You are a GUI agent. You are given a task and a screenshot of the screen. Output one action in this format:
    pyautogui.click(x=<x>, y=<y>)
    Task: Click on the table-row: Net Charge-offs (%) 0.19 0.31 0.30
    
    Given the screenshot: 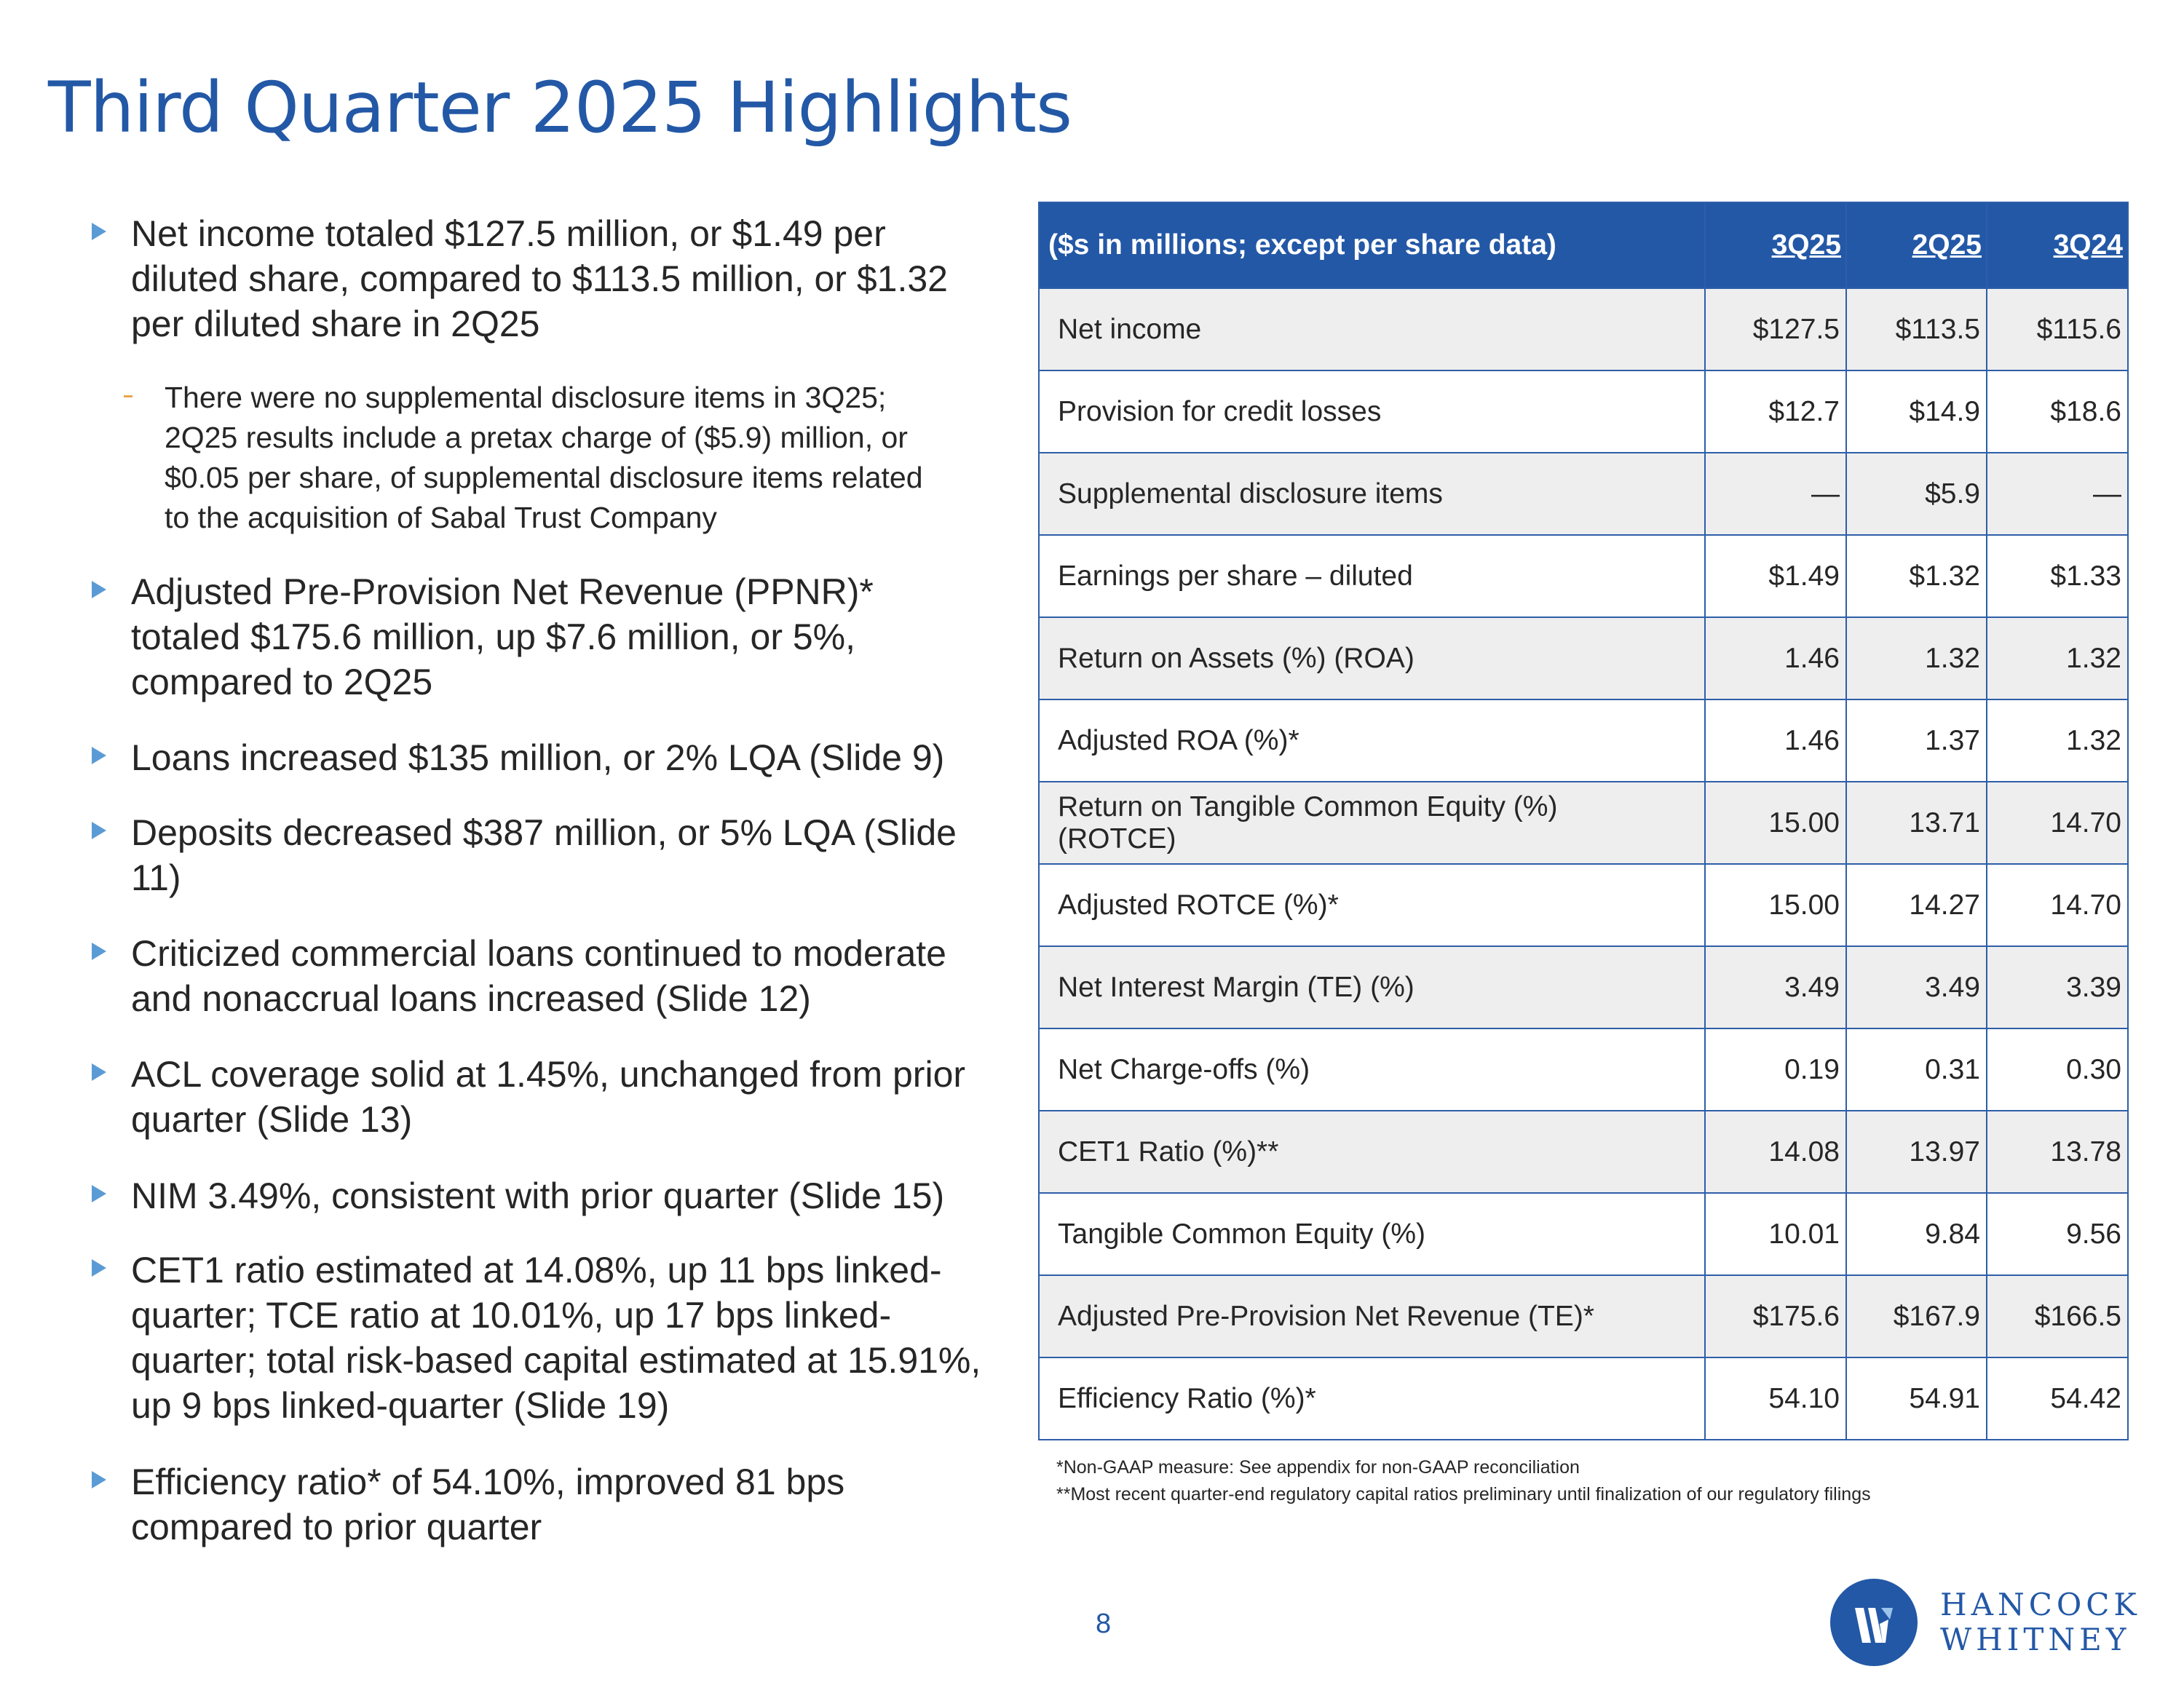 What is the action you would take?
    pyautogui.click(x=1583, y=1069)
    